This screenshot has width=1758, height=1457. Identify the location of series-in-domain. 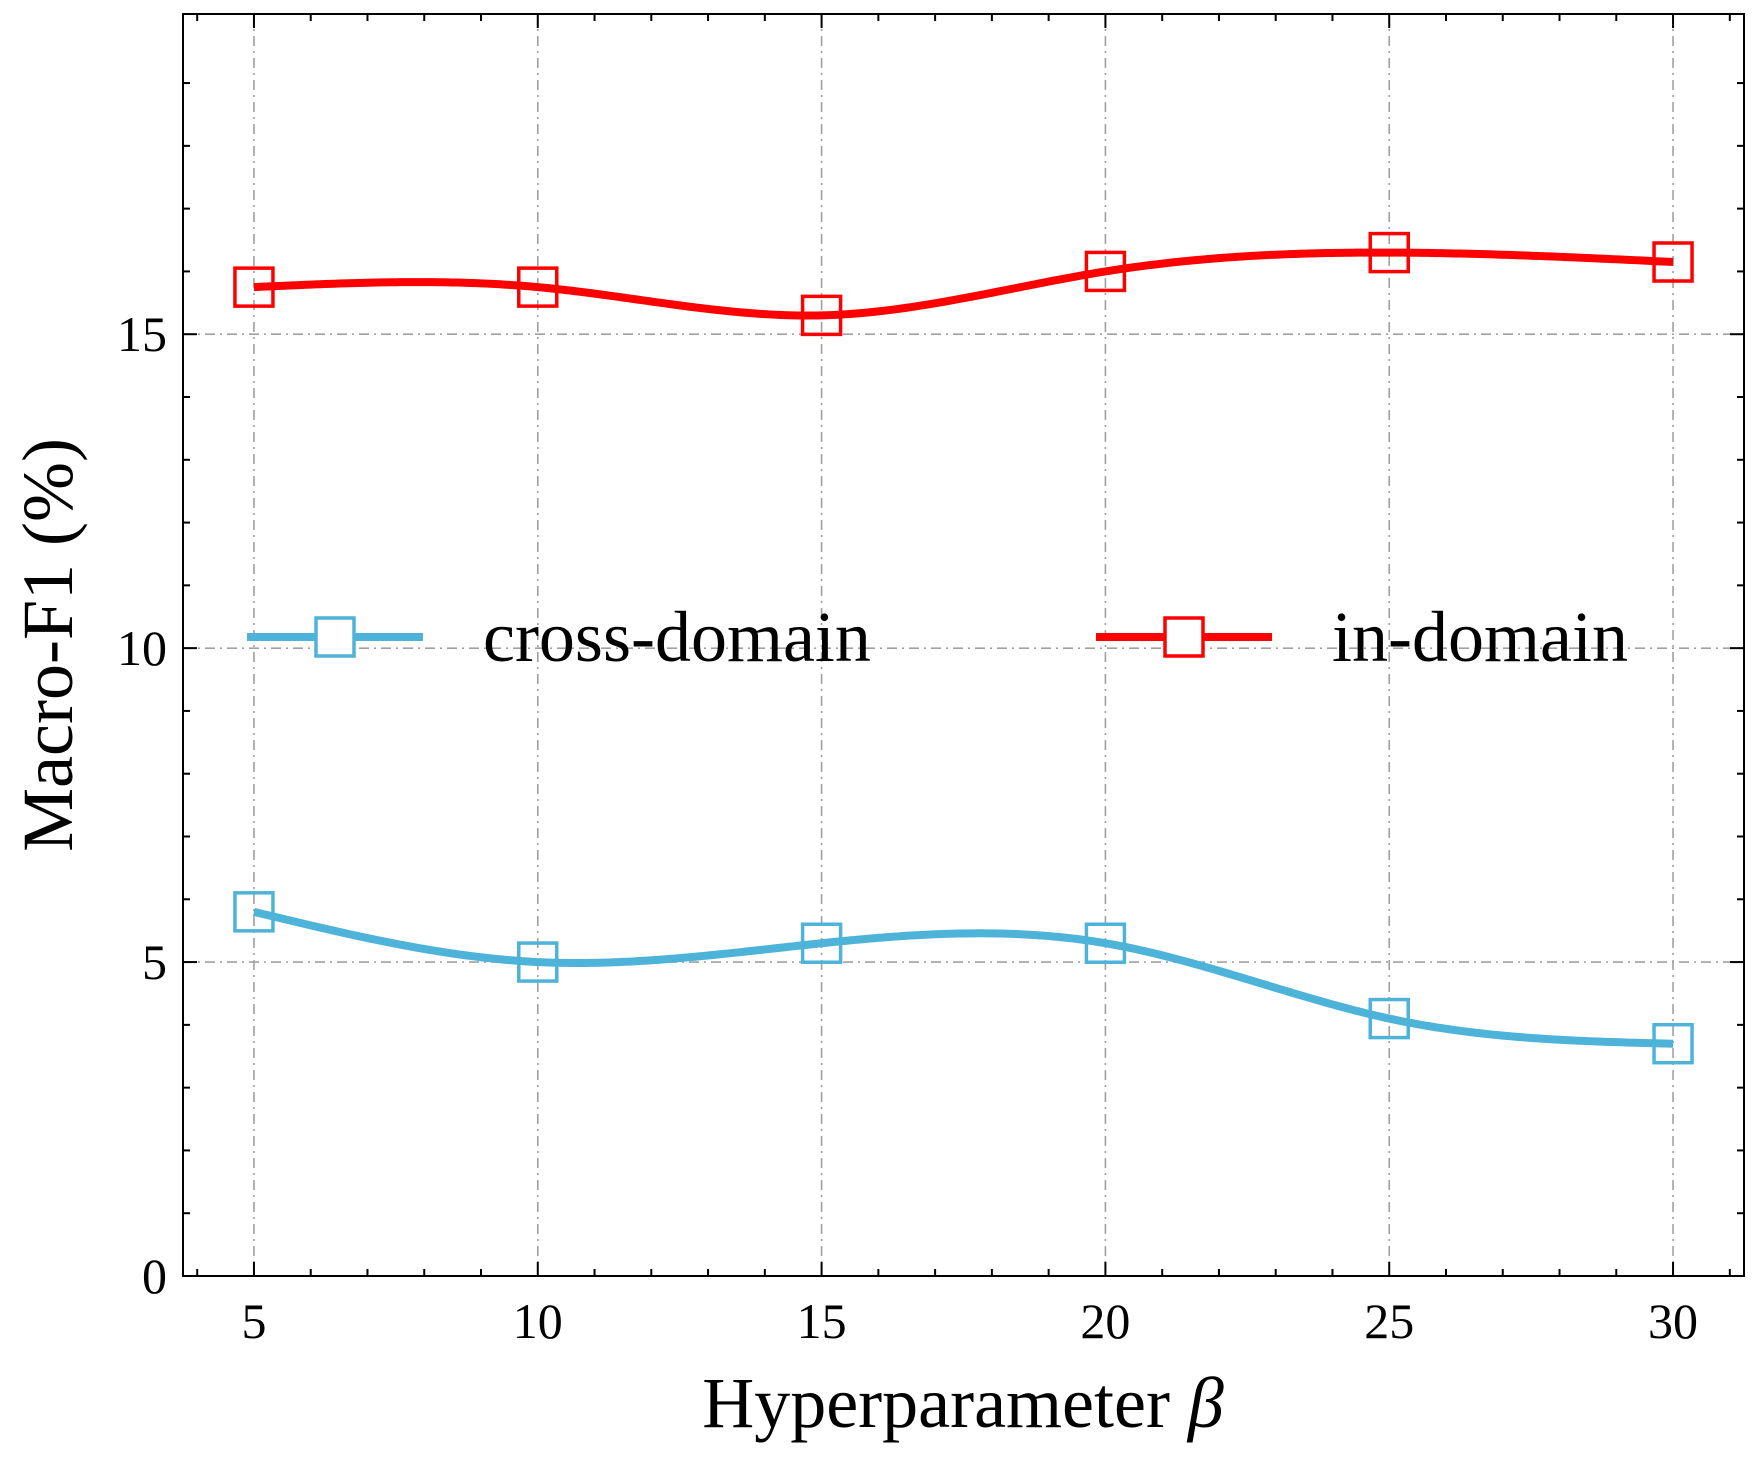
(963, 284).